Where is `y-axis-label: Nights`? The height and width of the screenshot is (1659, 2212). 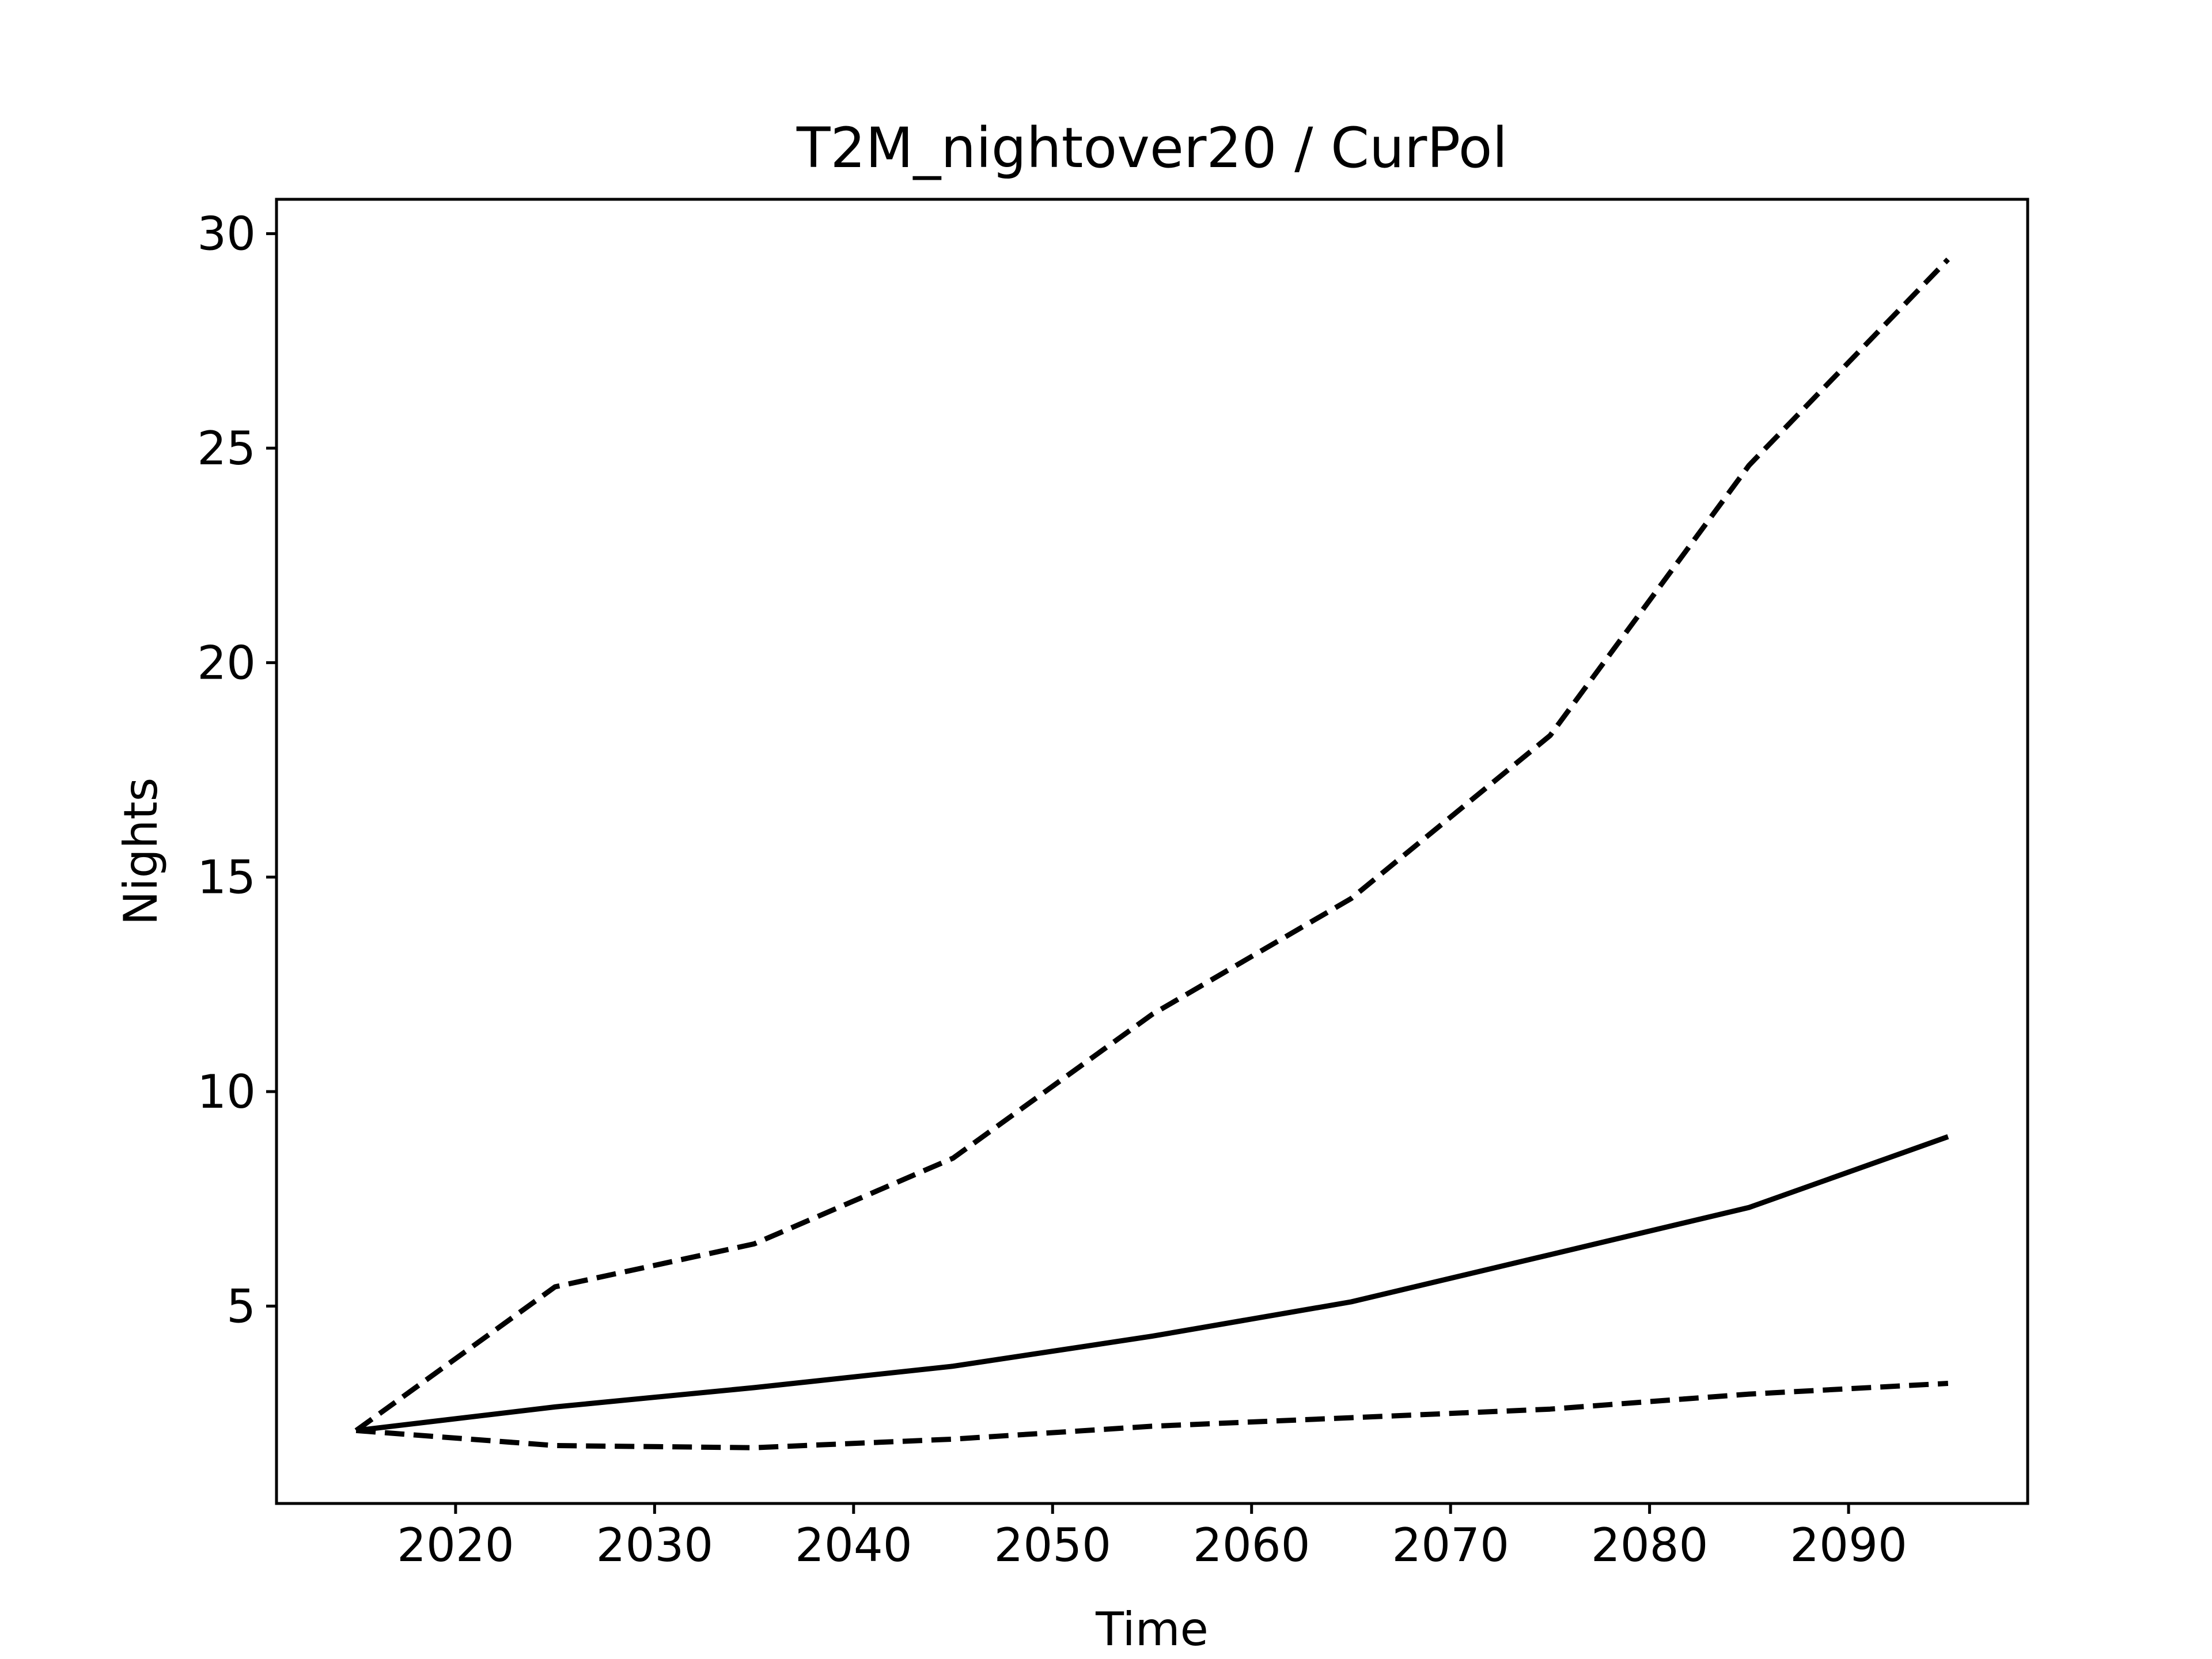
y-axis-label: Nights is located at coordinates (141, 852).